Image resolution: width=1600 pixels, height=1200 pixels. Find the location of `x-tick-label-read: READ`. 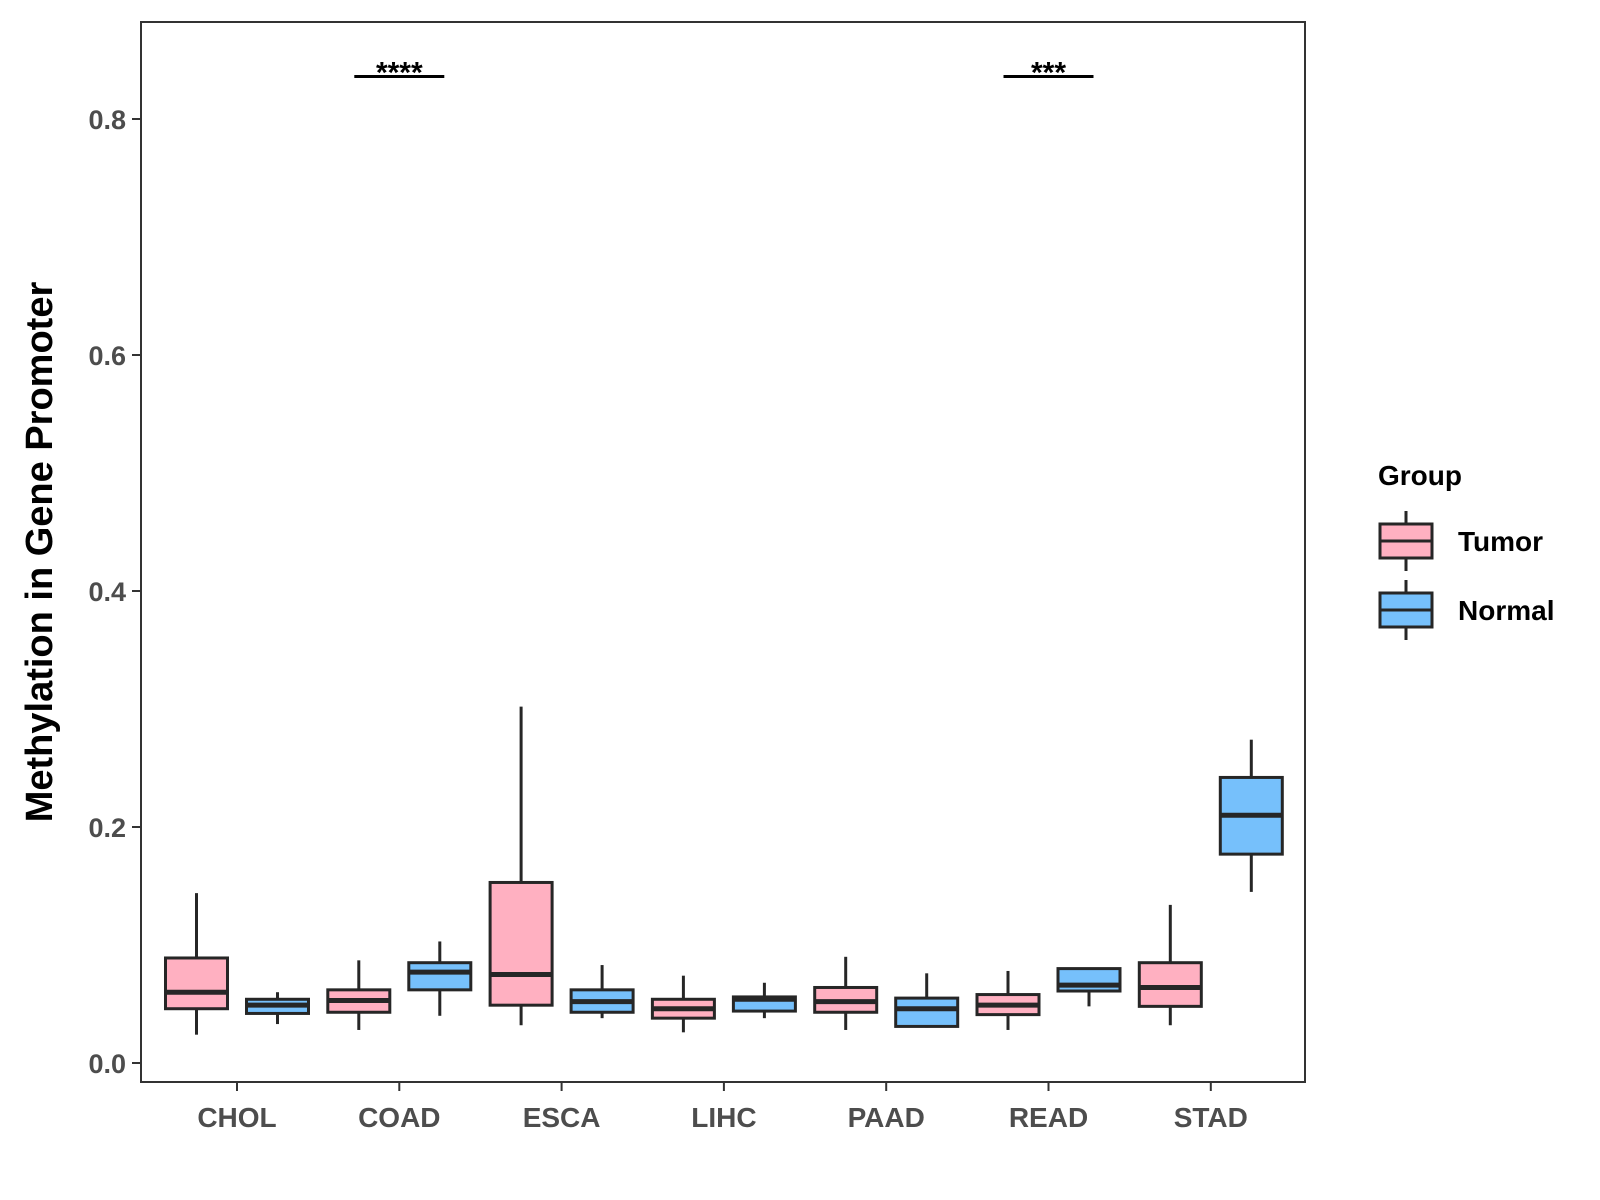

x-tick-label-read: READ is located at coordinates (1048, 1117).